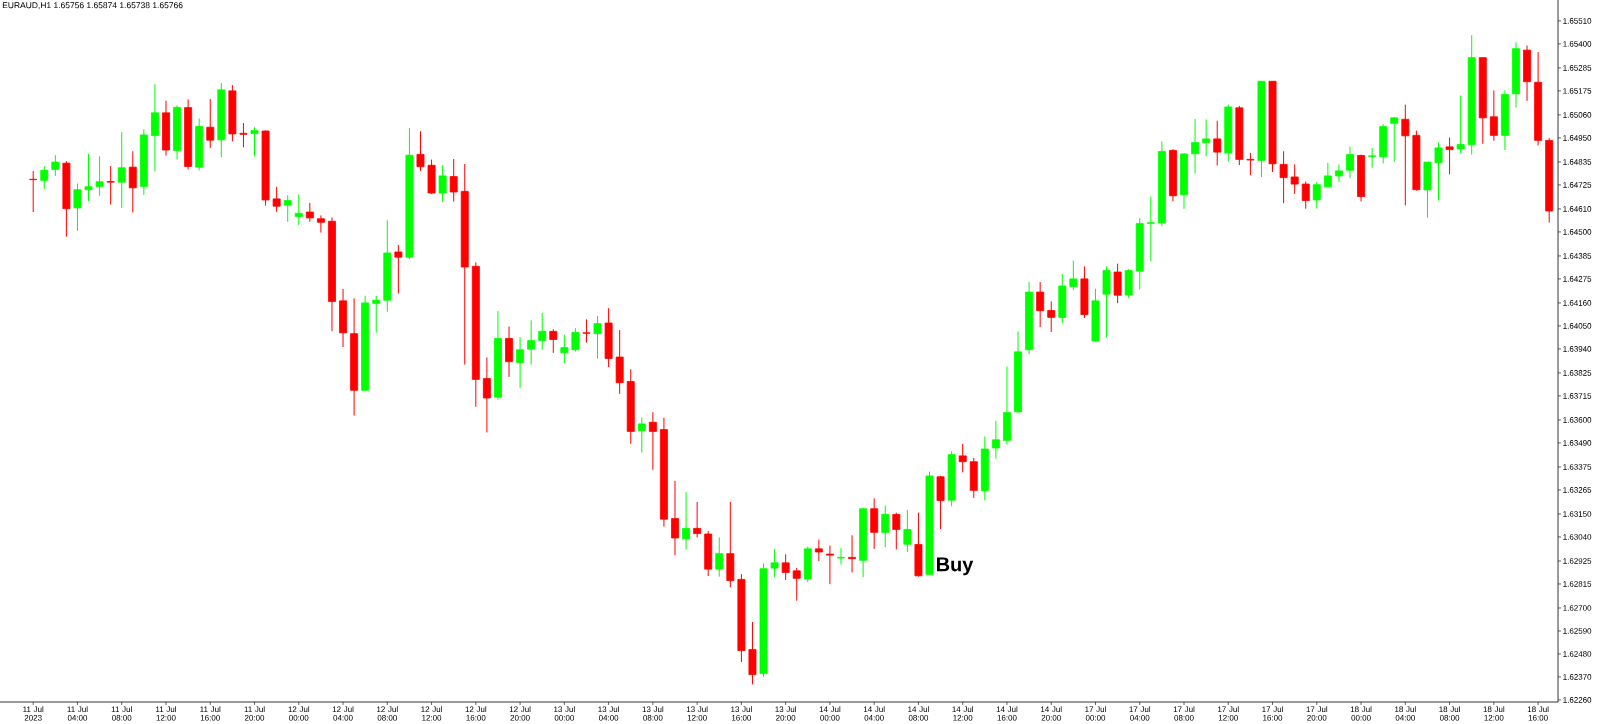 The height and width of the screenshot is (724, 1600). I want to click on annotation: Buy, so click(955, 566).